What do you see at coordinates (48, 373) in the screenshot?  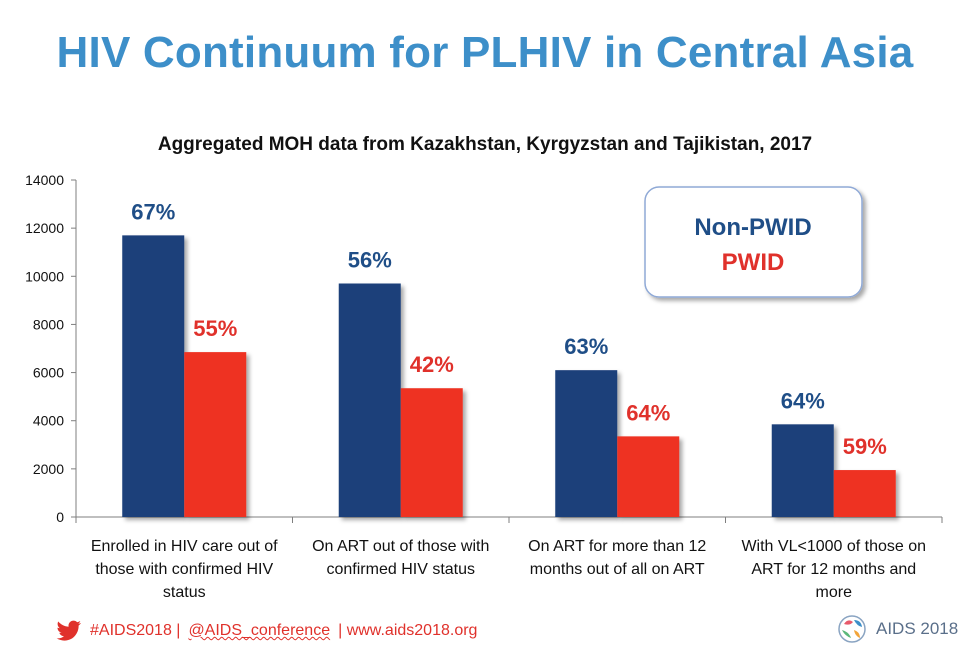 I see `y-tick-label: 6000` at bounding box center [48, 373].